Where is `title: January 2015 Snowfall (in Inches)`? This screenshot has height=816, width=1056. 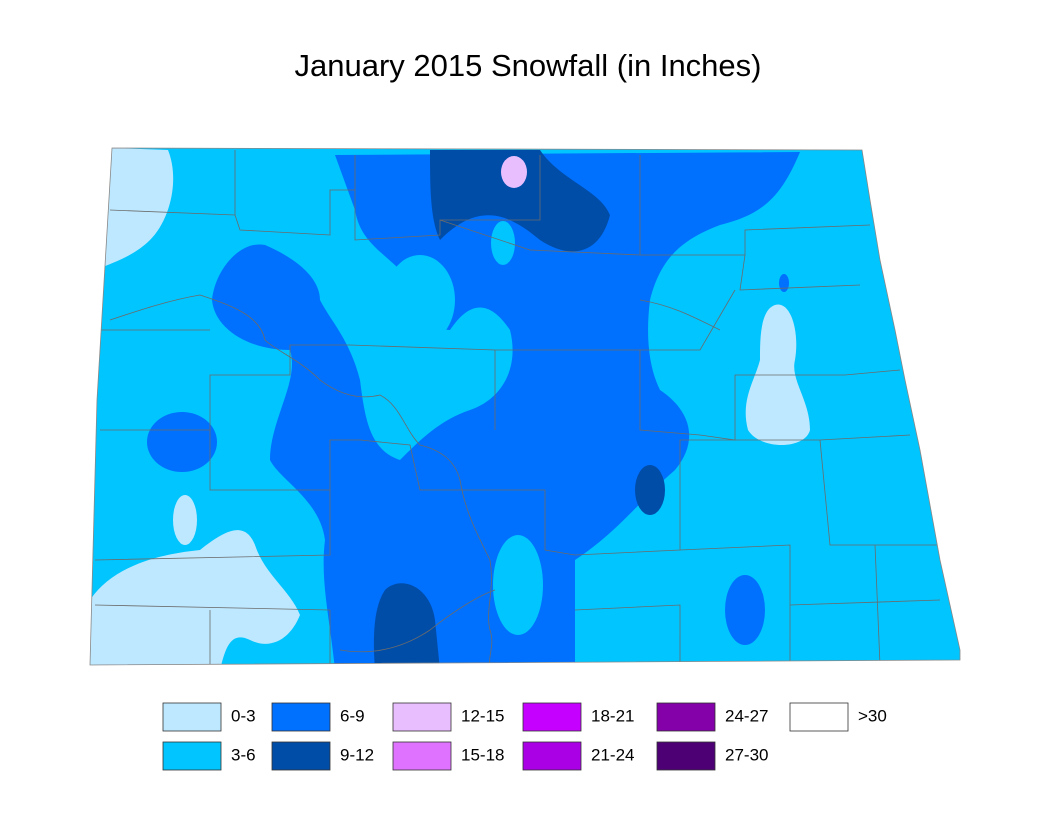 title: January 2015 Snowfall (in Inches) is located at coordinates (528, 65).